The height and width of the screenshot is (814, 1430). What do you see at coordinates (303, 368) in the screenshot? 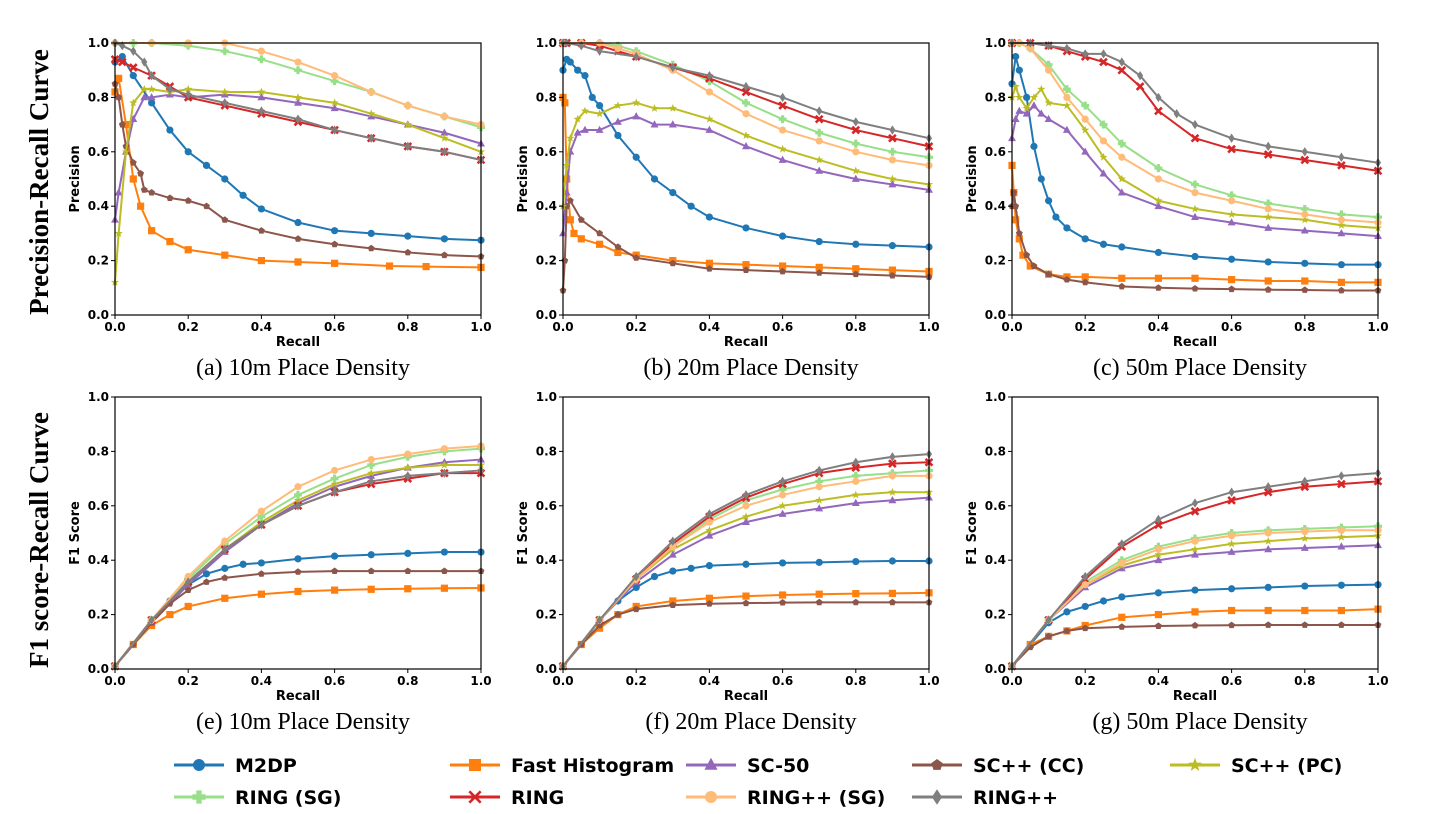
I see `panel-caption: (a) 10m Place Density` at bounding box center [303, 368].